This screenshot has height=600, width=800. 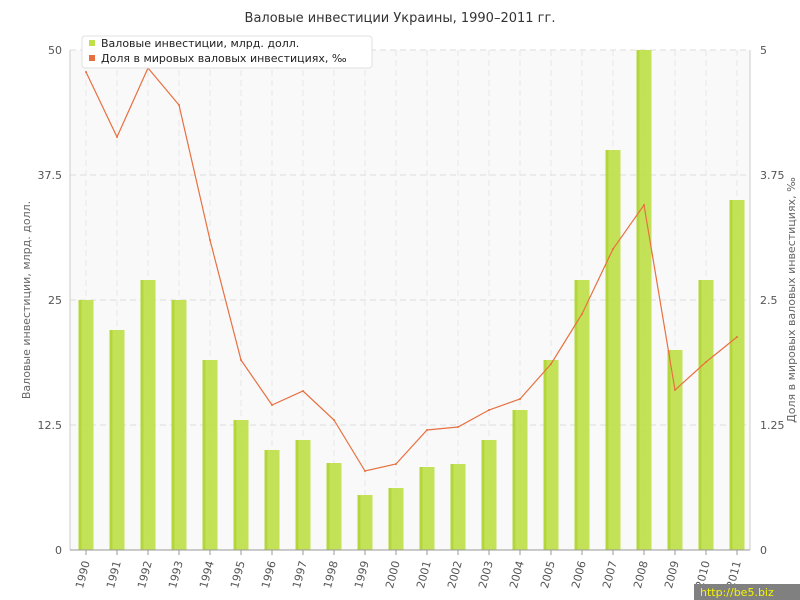 I want to click on y-tick-right: 0, so click(x=763, y=550).